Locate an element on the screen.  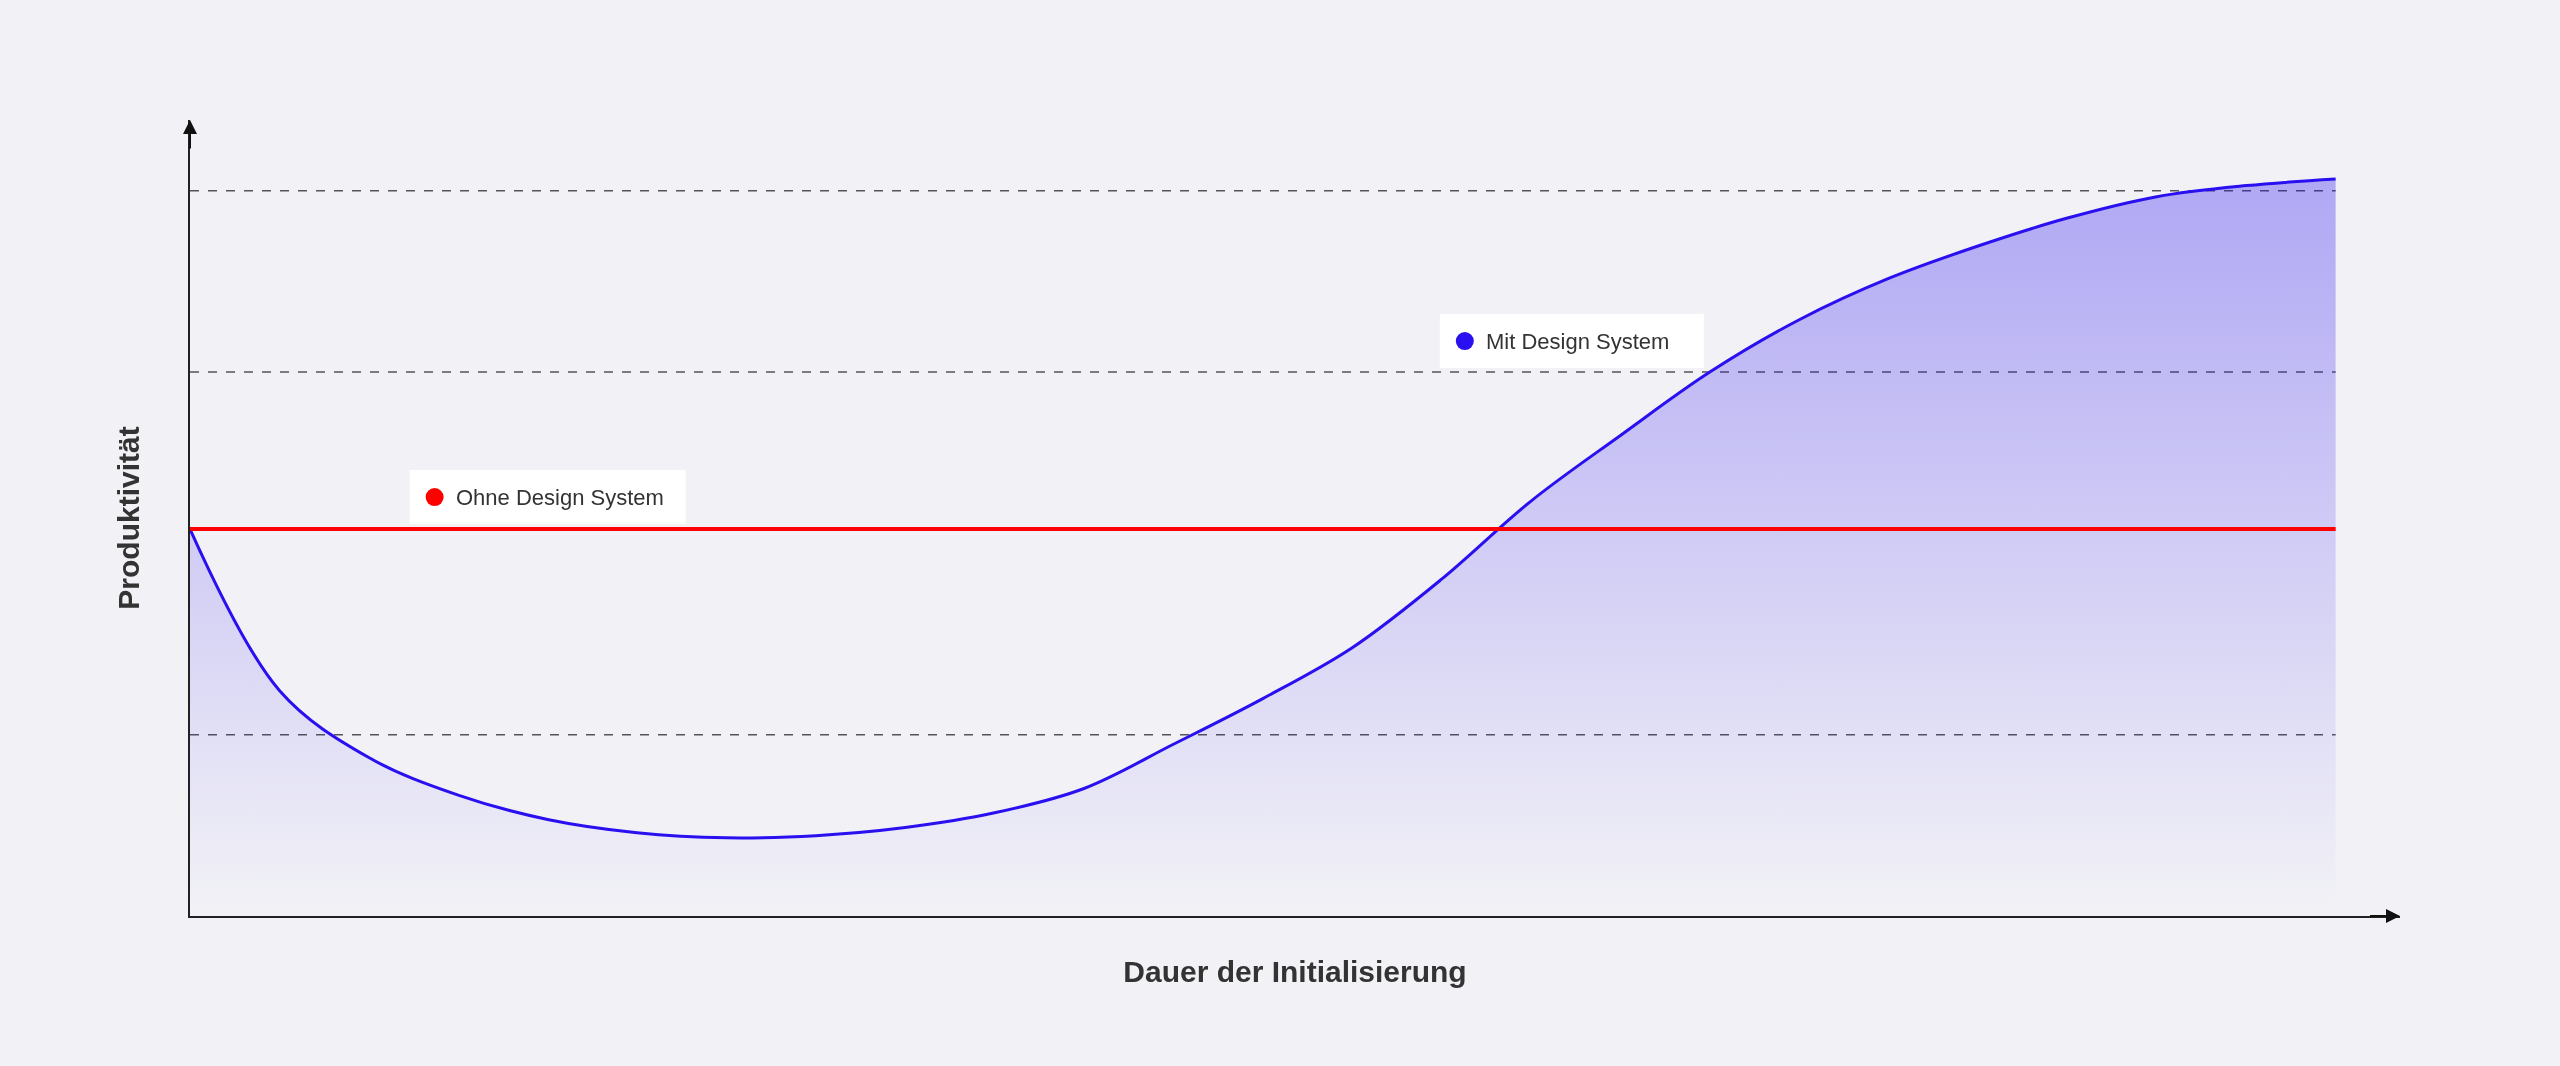
legend-label: Ohne Design System is located at coordinates (560, 497).